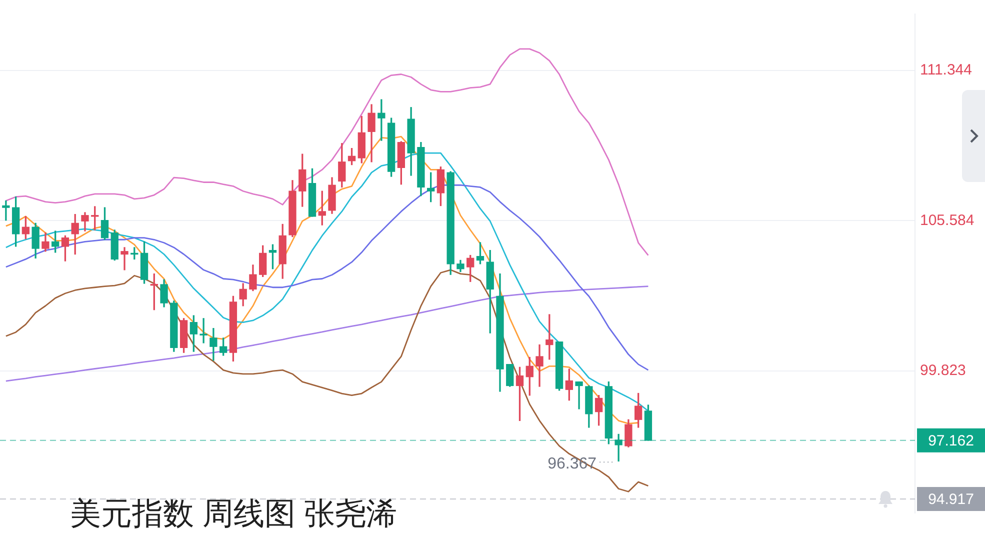  Describe the element at coordinates (943, 371) in the screenshot. I see `y-tick-label: 99.823` at that location.